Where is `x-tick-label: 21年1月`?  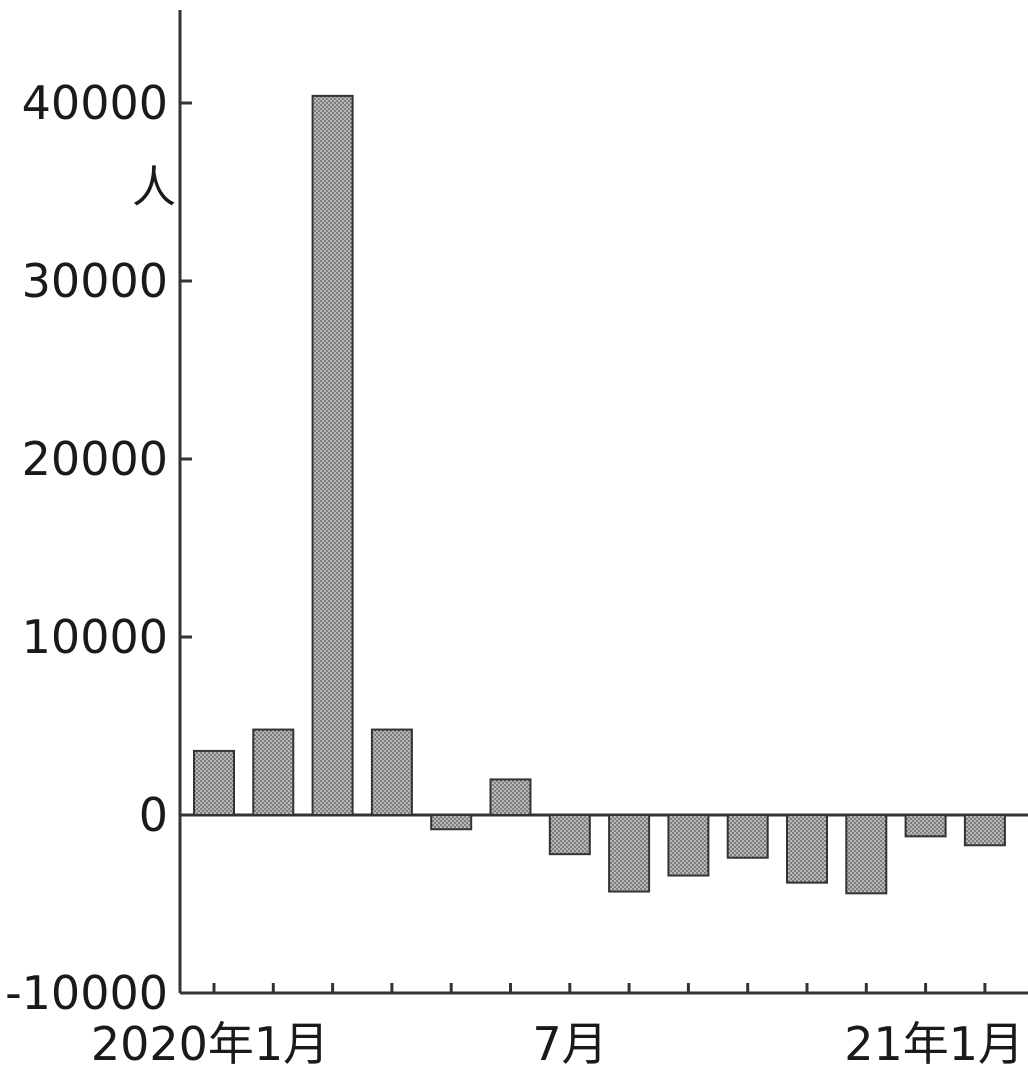
x-tick-label: 21年1月 is located at coordinates (934, 1044).